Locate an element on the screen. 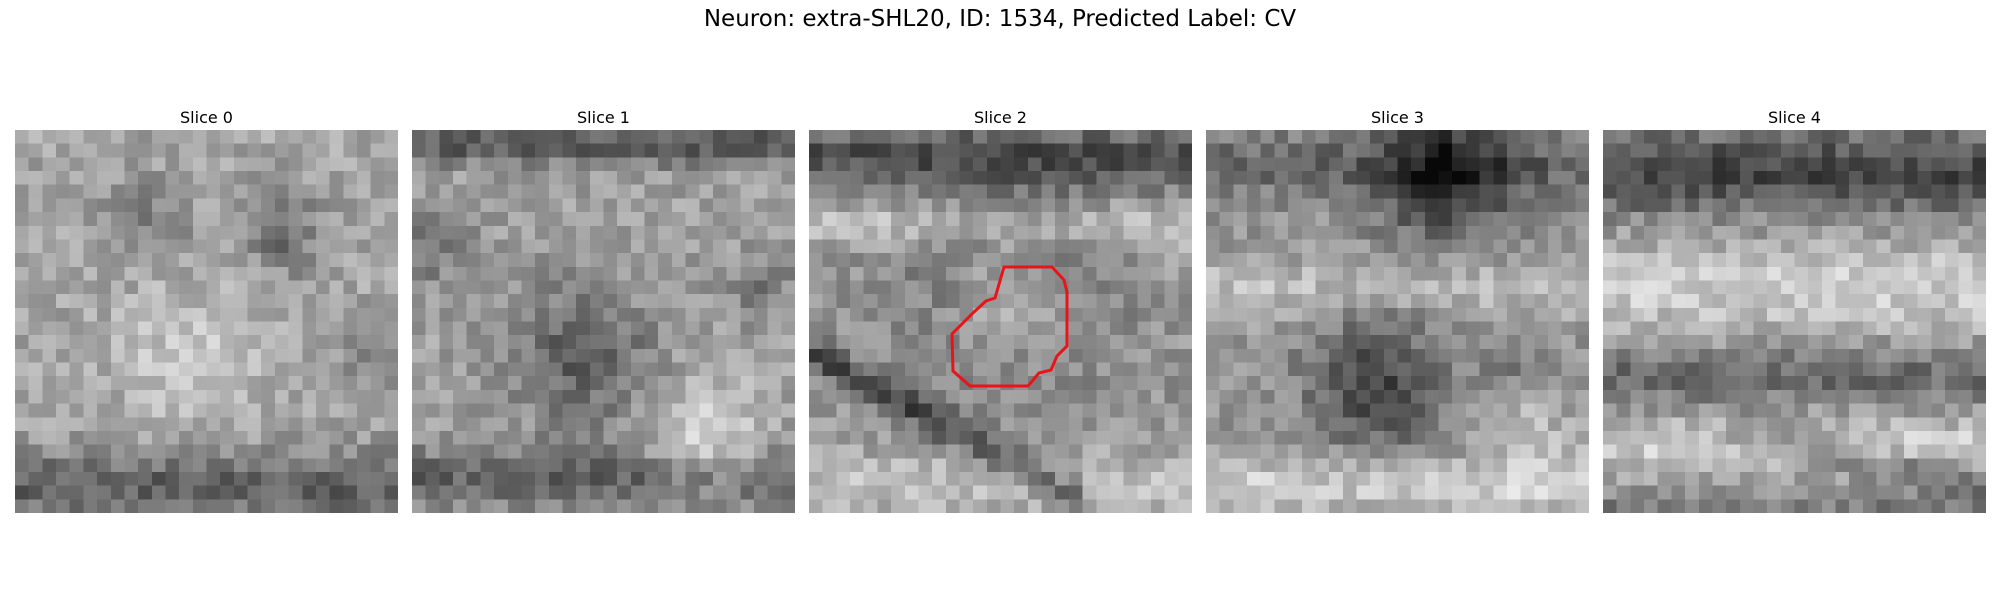  slice-title: Slice 2 is located at coordinates (1000, 117).